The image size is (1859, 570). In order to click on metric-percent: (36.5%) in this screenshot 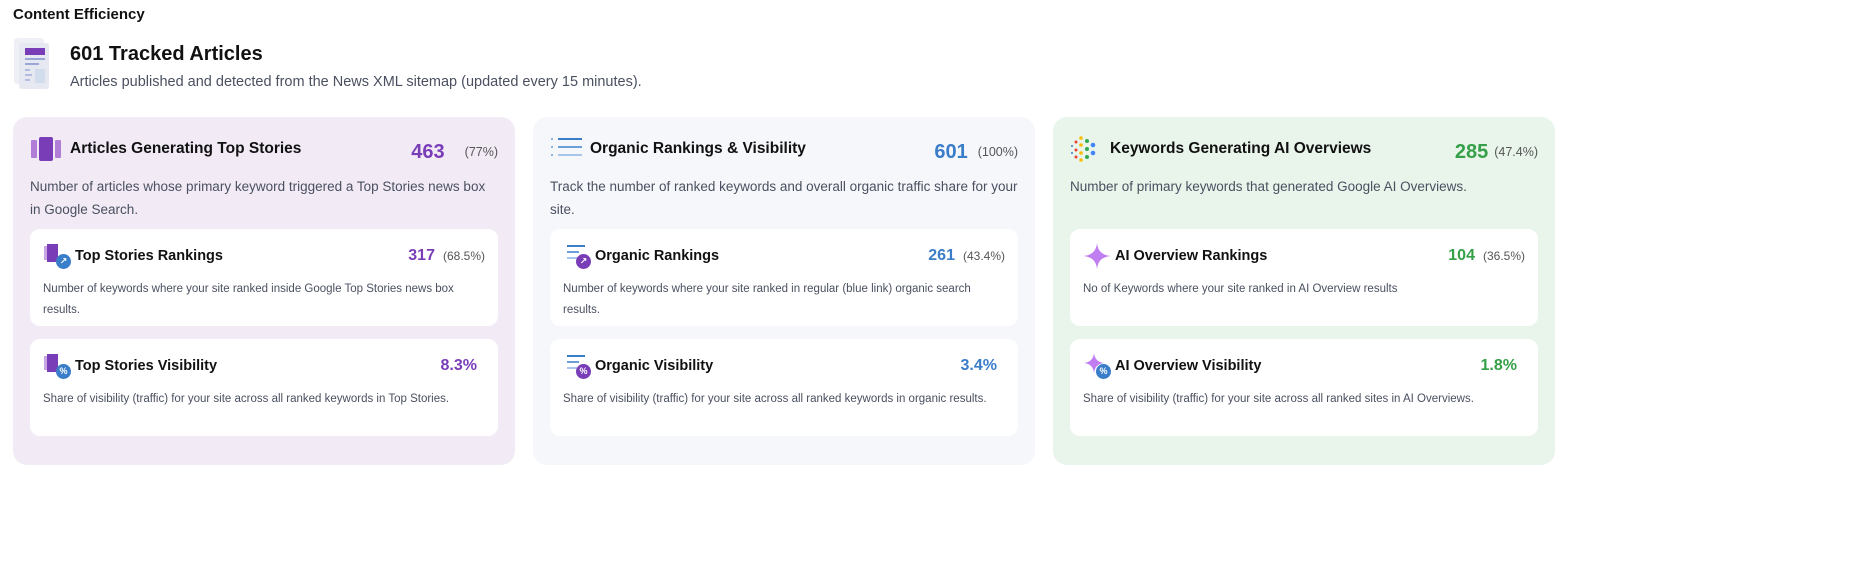, I will do `click(1503, 256)`.